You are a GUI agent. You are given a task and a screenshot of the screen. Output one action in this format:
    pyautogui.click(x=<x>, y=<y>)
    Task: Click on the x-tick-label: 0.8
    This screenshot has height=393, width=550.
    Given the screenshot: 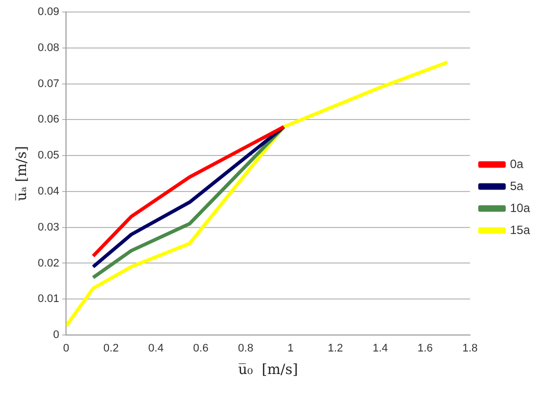 What is the action you would take?
    pyautogui.click(x=246, y=348)
    